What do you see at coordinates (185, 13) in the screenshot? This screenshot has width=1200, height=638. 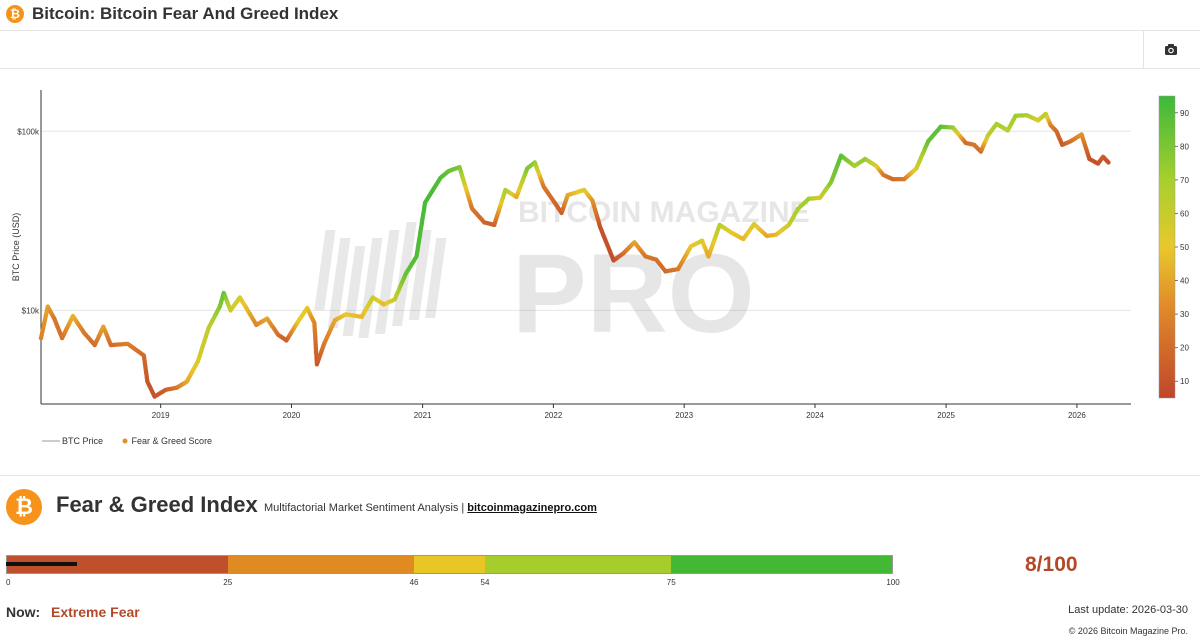 I see `page-title: Bitcoin: Bitcoin Fear And Greed Index` at bounding box center [185, 13].